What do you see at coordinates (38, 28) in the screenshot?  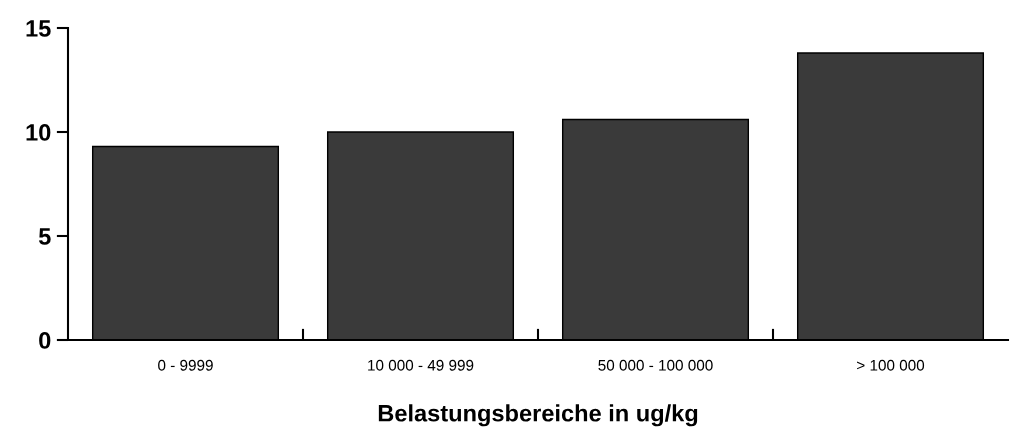 I see `y-tick-label: 15` at bounding box center [38, 28].